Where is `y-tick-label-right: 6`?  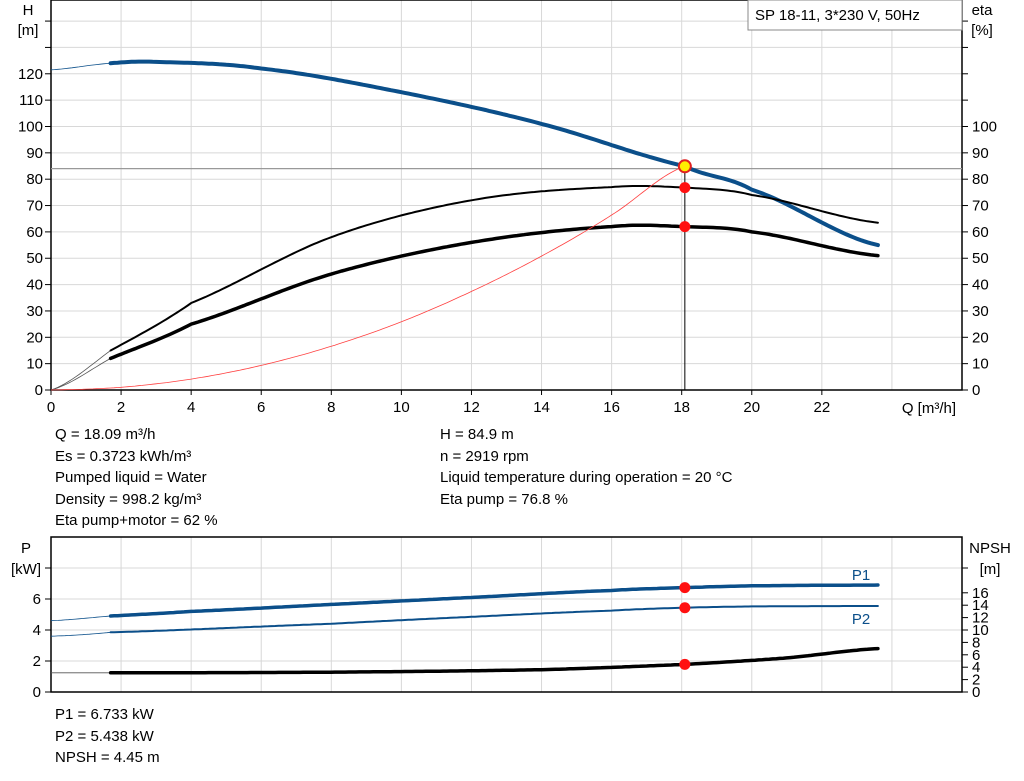 y-tick-label-right: 6 is located at coordinates (976, 655).